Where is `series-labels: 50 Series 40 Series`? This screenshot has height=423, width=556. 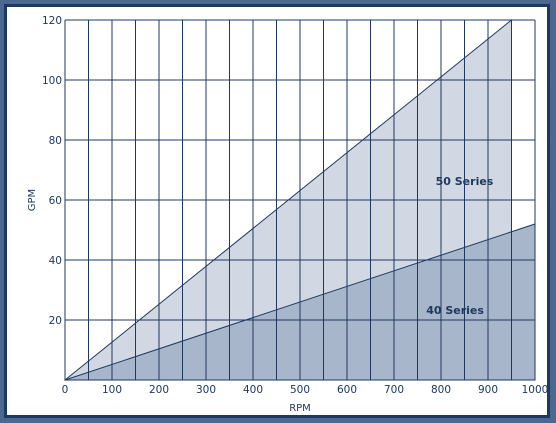 series-labels: 50 Series 40 Series is located at coordinates (460, 246).